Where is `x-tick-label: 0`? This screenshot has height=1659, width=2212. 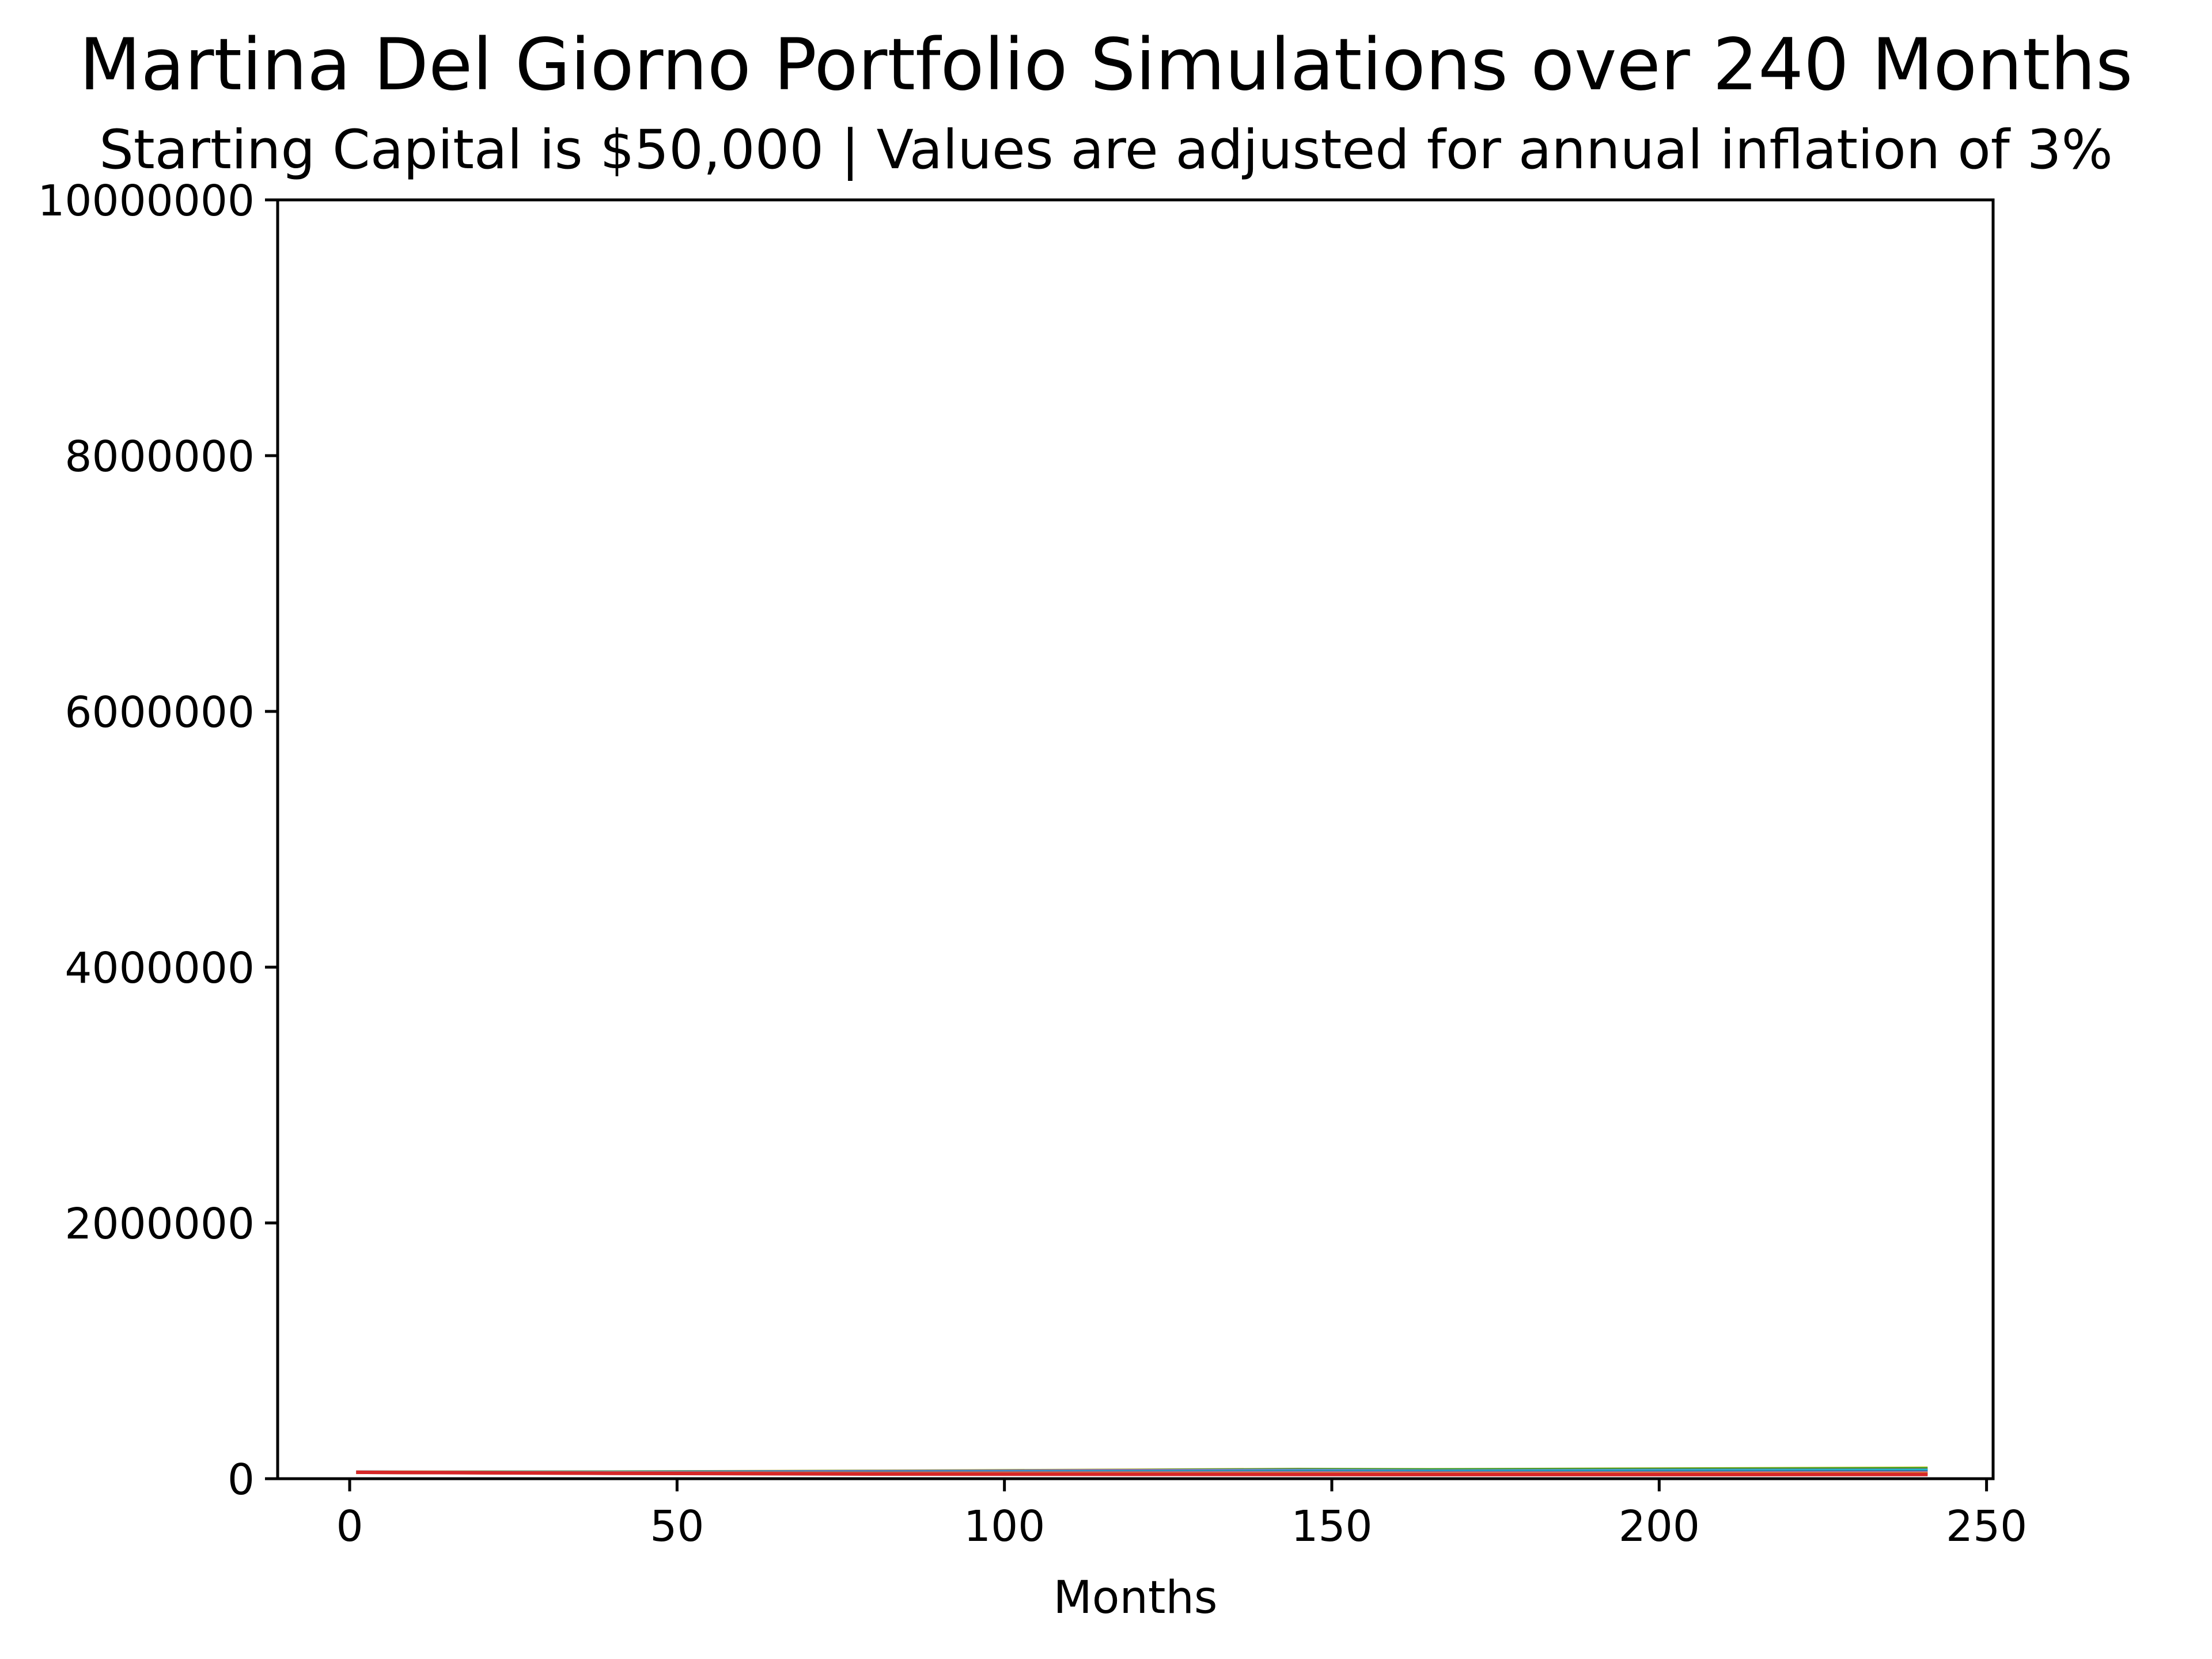 x-tick-label: 0 is located at coordinates (349, 1526).